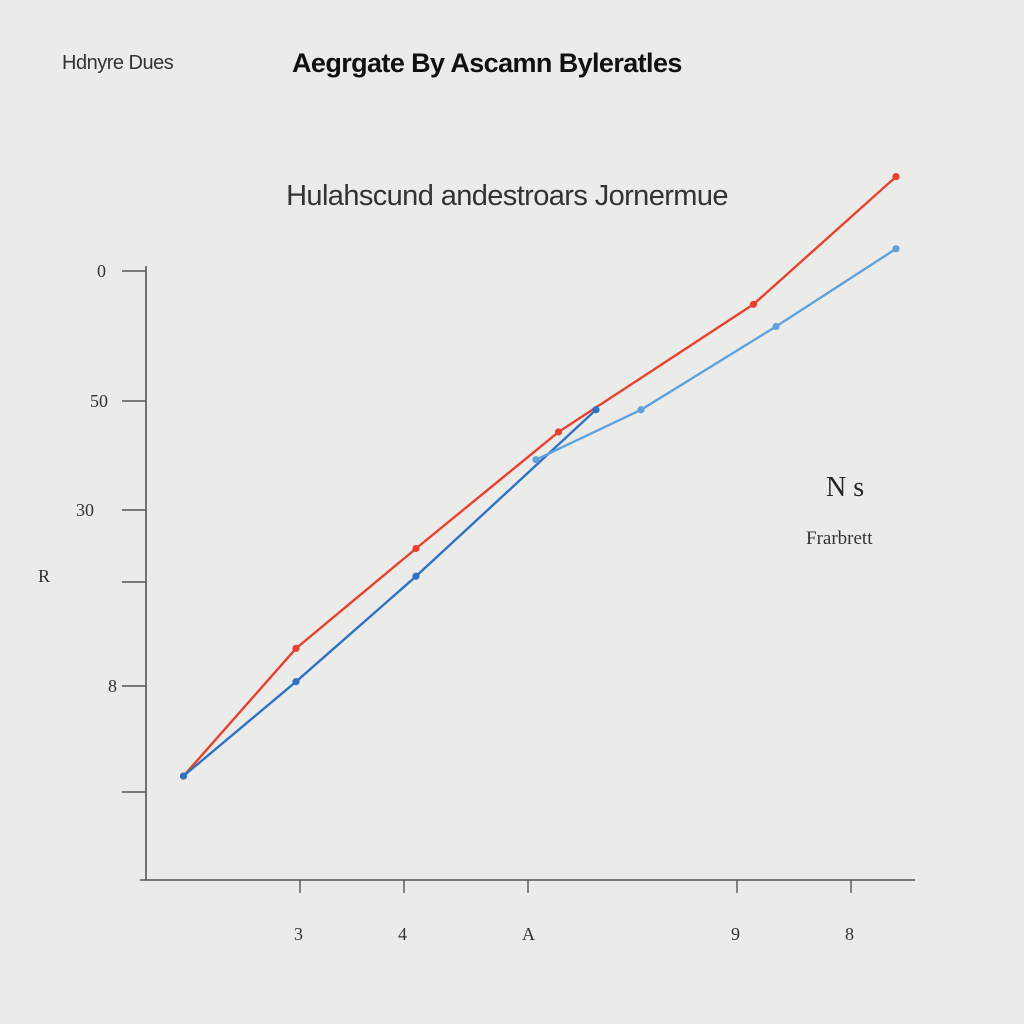 The height and width of the screenshot is (1024, 1024). I want to click on header-right-label: Aegrgate By Ascamn Byleratles, so click(487, 63).